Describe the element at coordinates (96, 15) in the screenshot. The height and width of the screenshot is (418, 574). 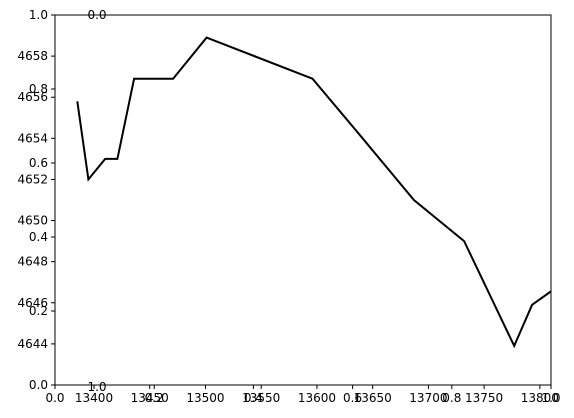
I see `stray-label-0: 0.0` at that location.